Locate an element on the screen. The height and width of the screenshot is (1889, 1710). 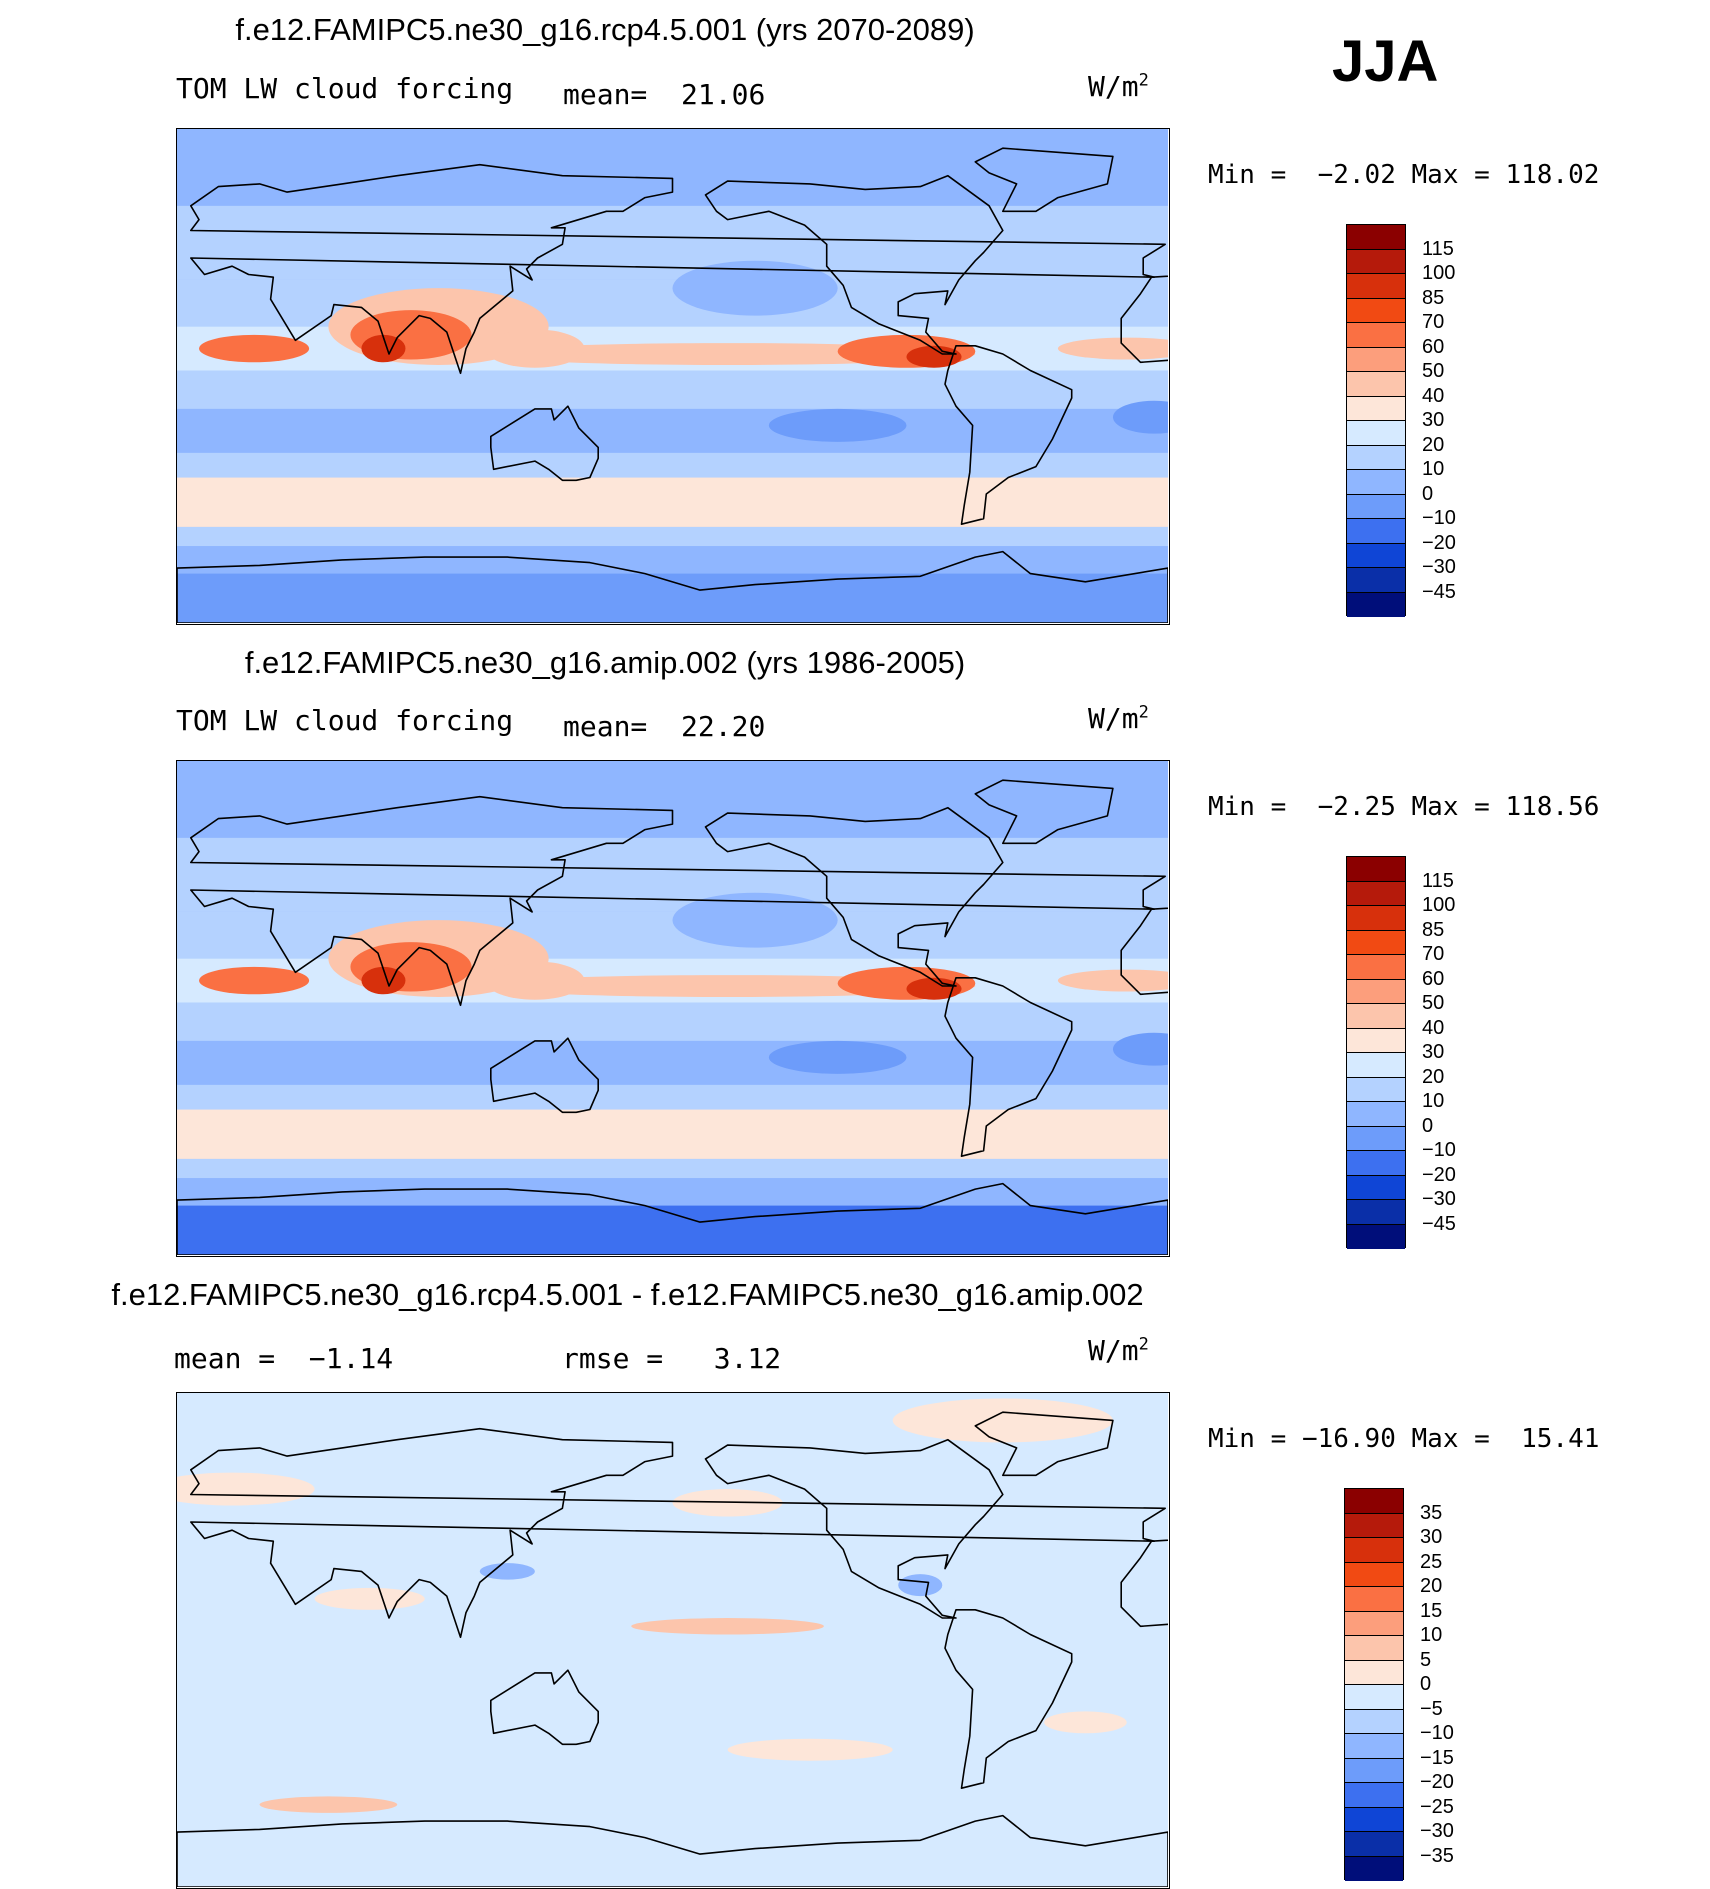
panel-1-variable: TOM LW cloud forcing is located at coordinates (345, 88).